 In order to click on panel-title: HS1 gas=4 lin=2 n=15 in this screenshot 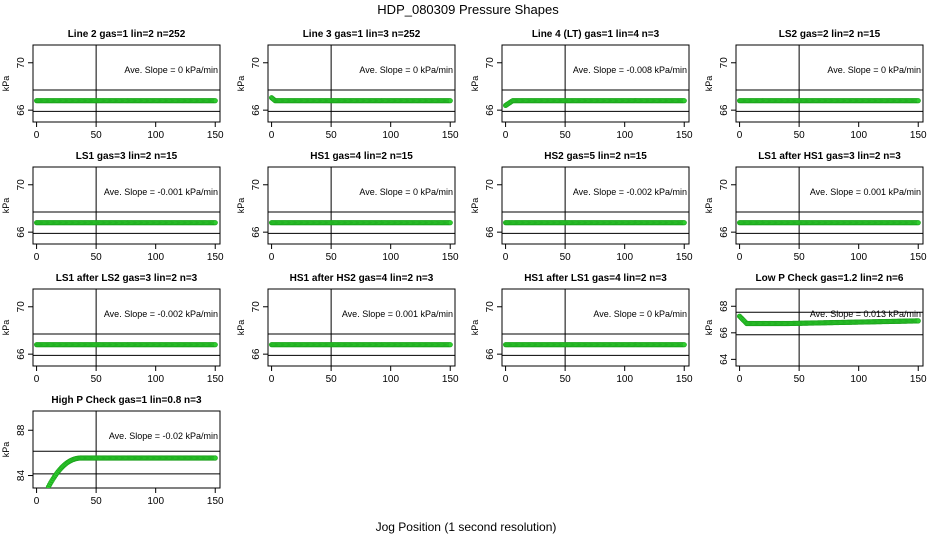, I will do `click(361, 156)`.